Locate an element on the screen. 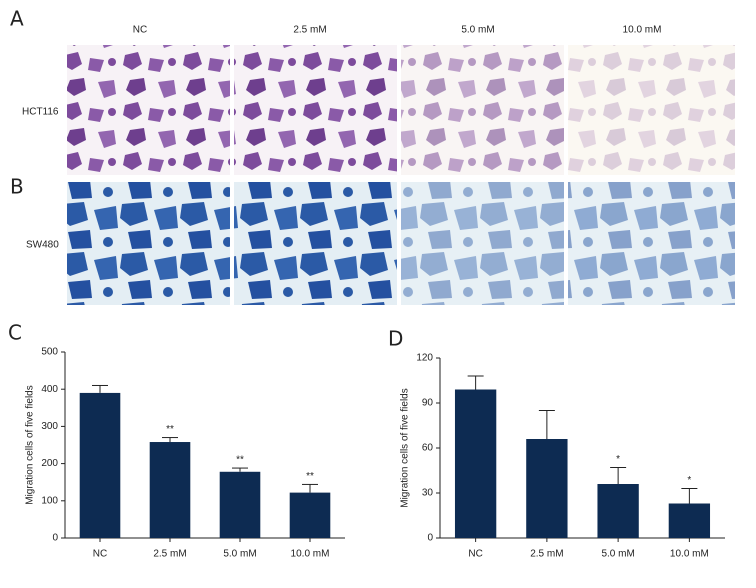 The image size is (756, 588). panel-label: A is located at coordinates (17, 19).